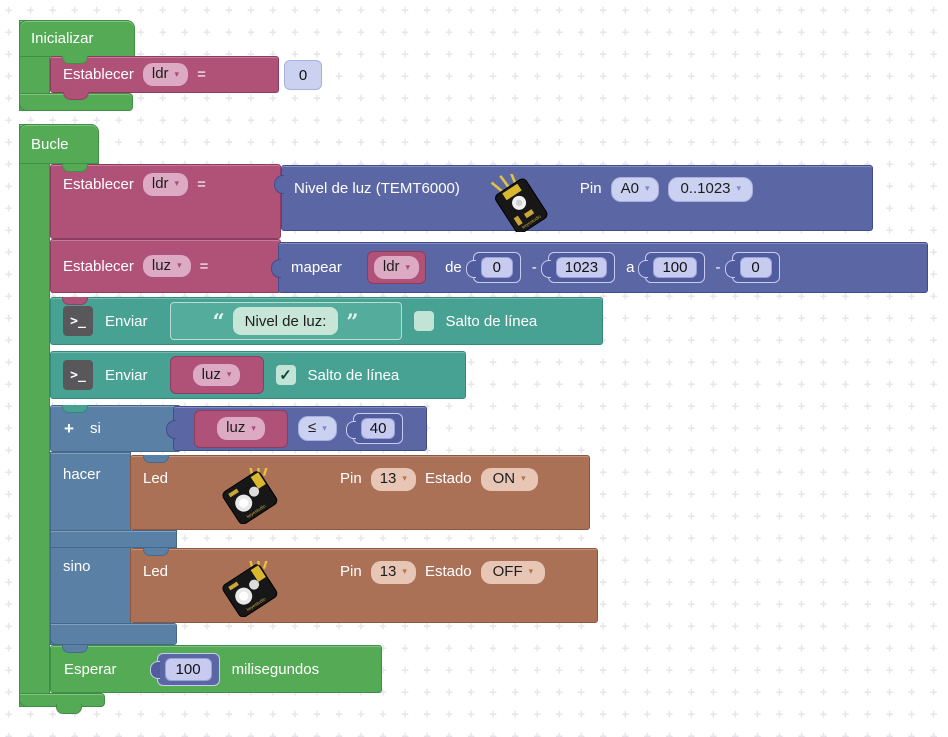 This screenshot has height=737, width=948. I want to click on pin-dropdown-a0: A0 ▾, so click(635, 189).